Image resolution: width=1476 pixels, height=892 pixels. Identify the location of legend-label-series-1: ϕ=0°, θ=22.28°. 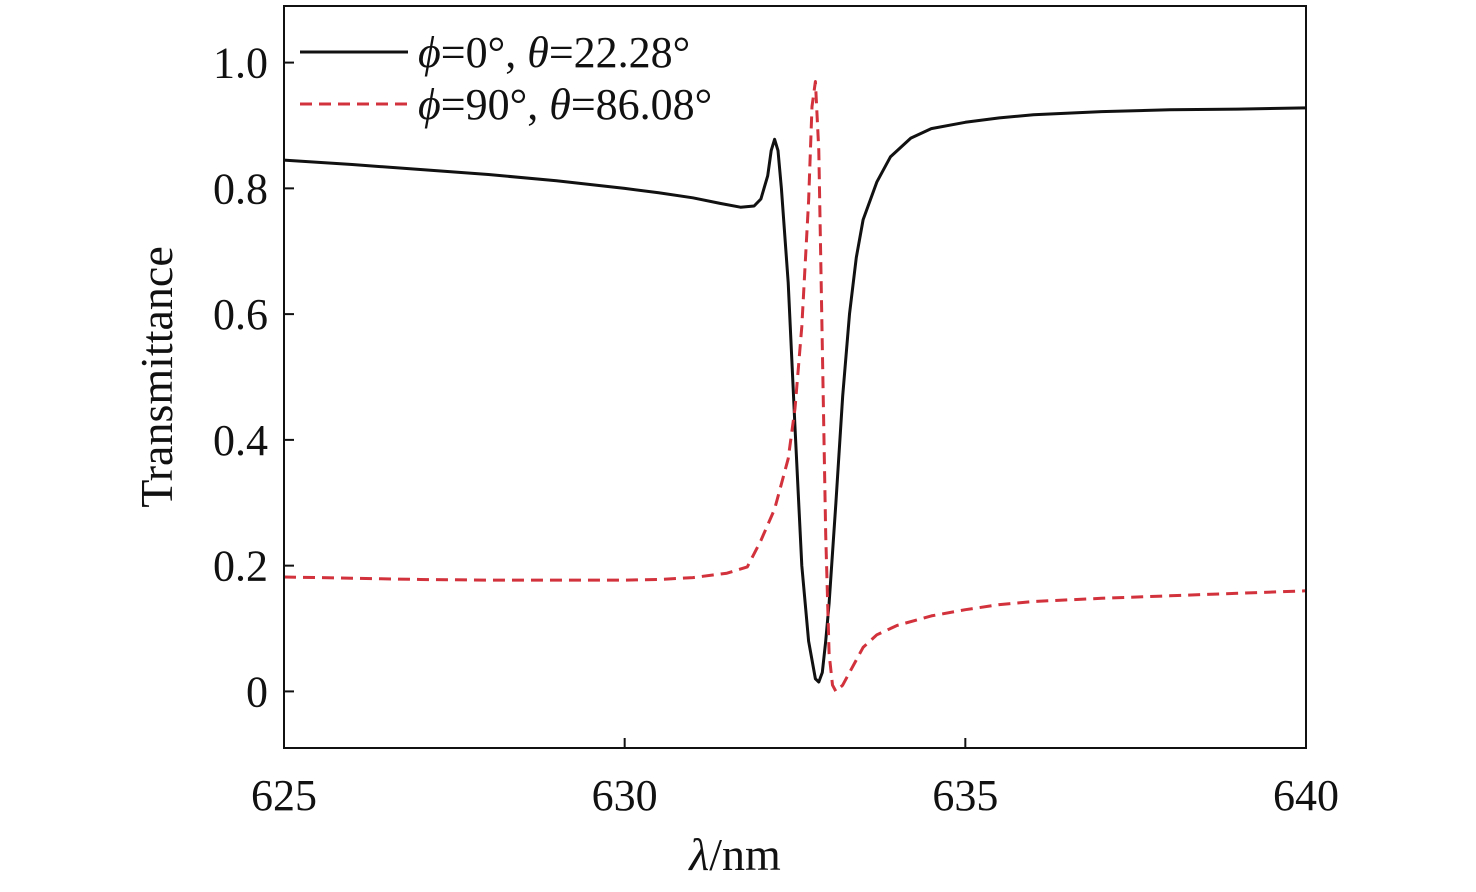
(554, 52).